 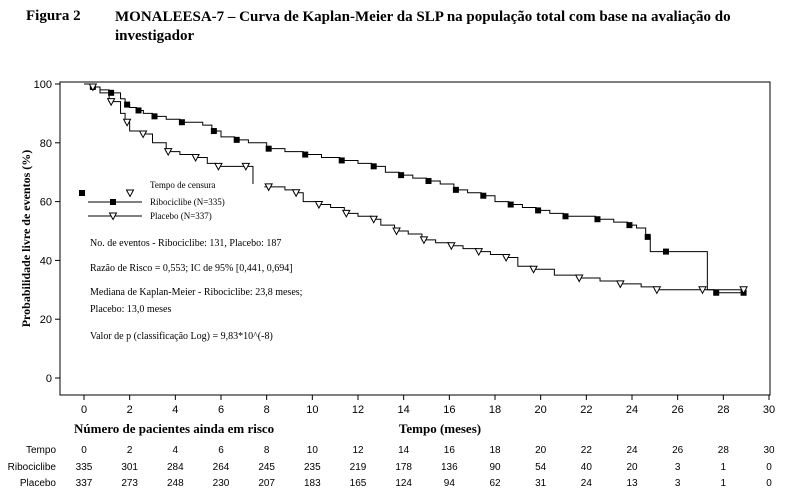 What do you see at coordinates (38, 483) in the screenshot?
I see `risk-row-label: Placebo` at bounding box center [38, 483].